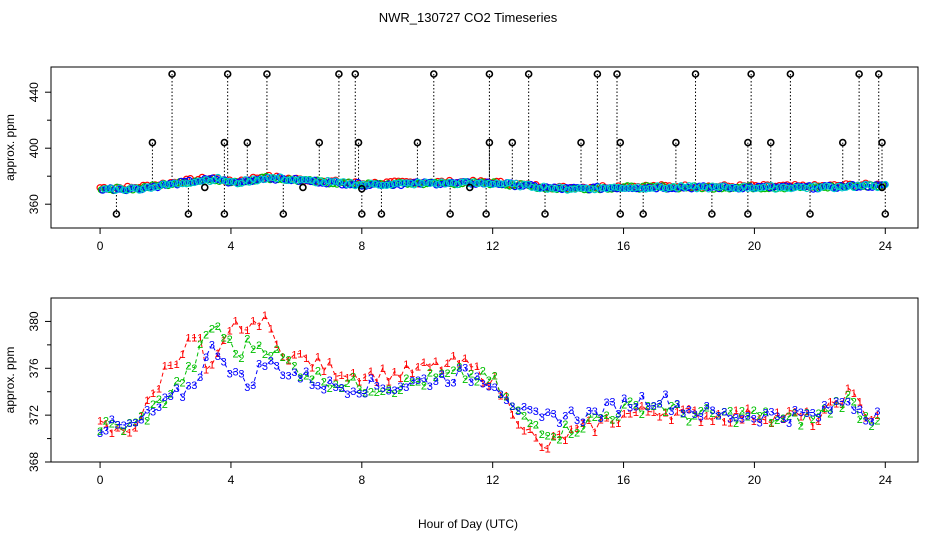 The image size is (936, 545). Describe the element at coordinates (886, 246) in the screenshot. I see `x-tick-label: 24` at that location.